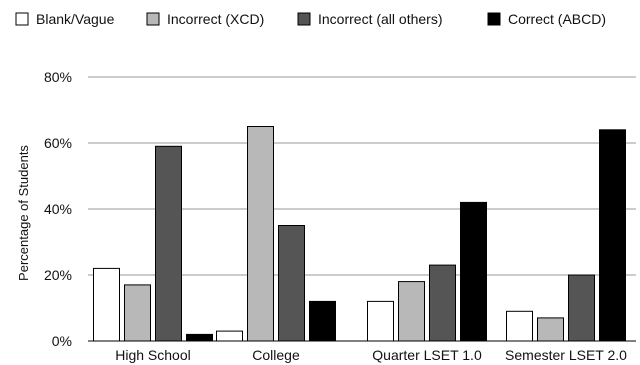  I want to click on x-tick-label: Quarter LSET 1.0, so click(427, 355).